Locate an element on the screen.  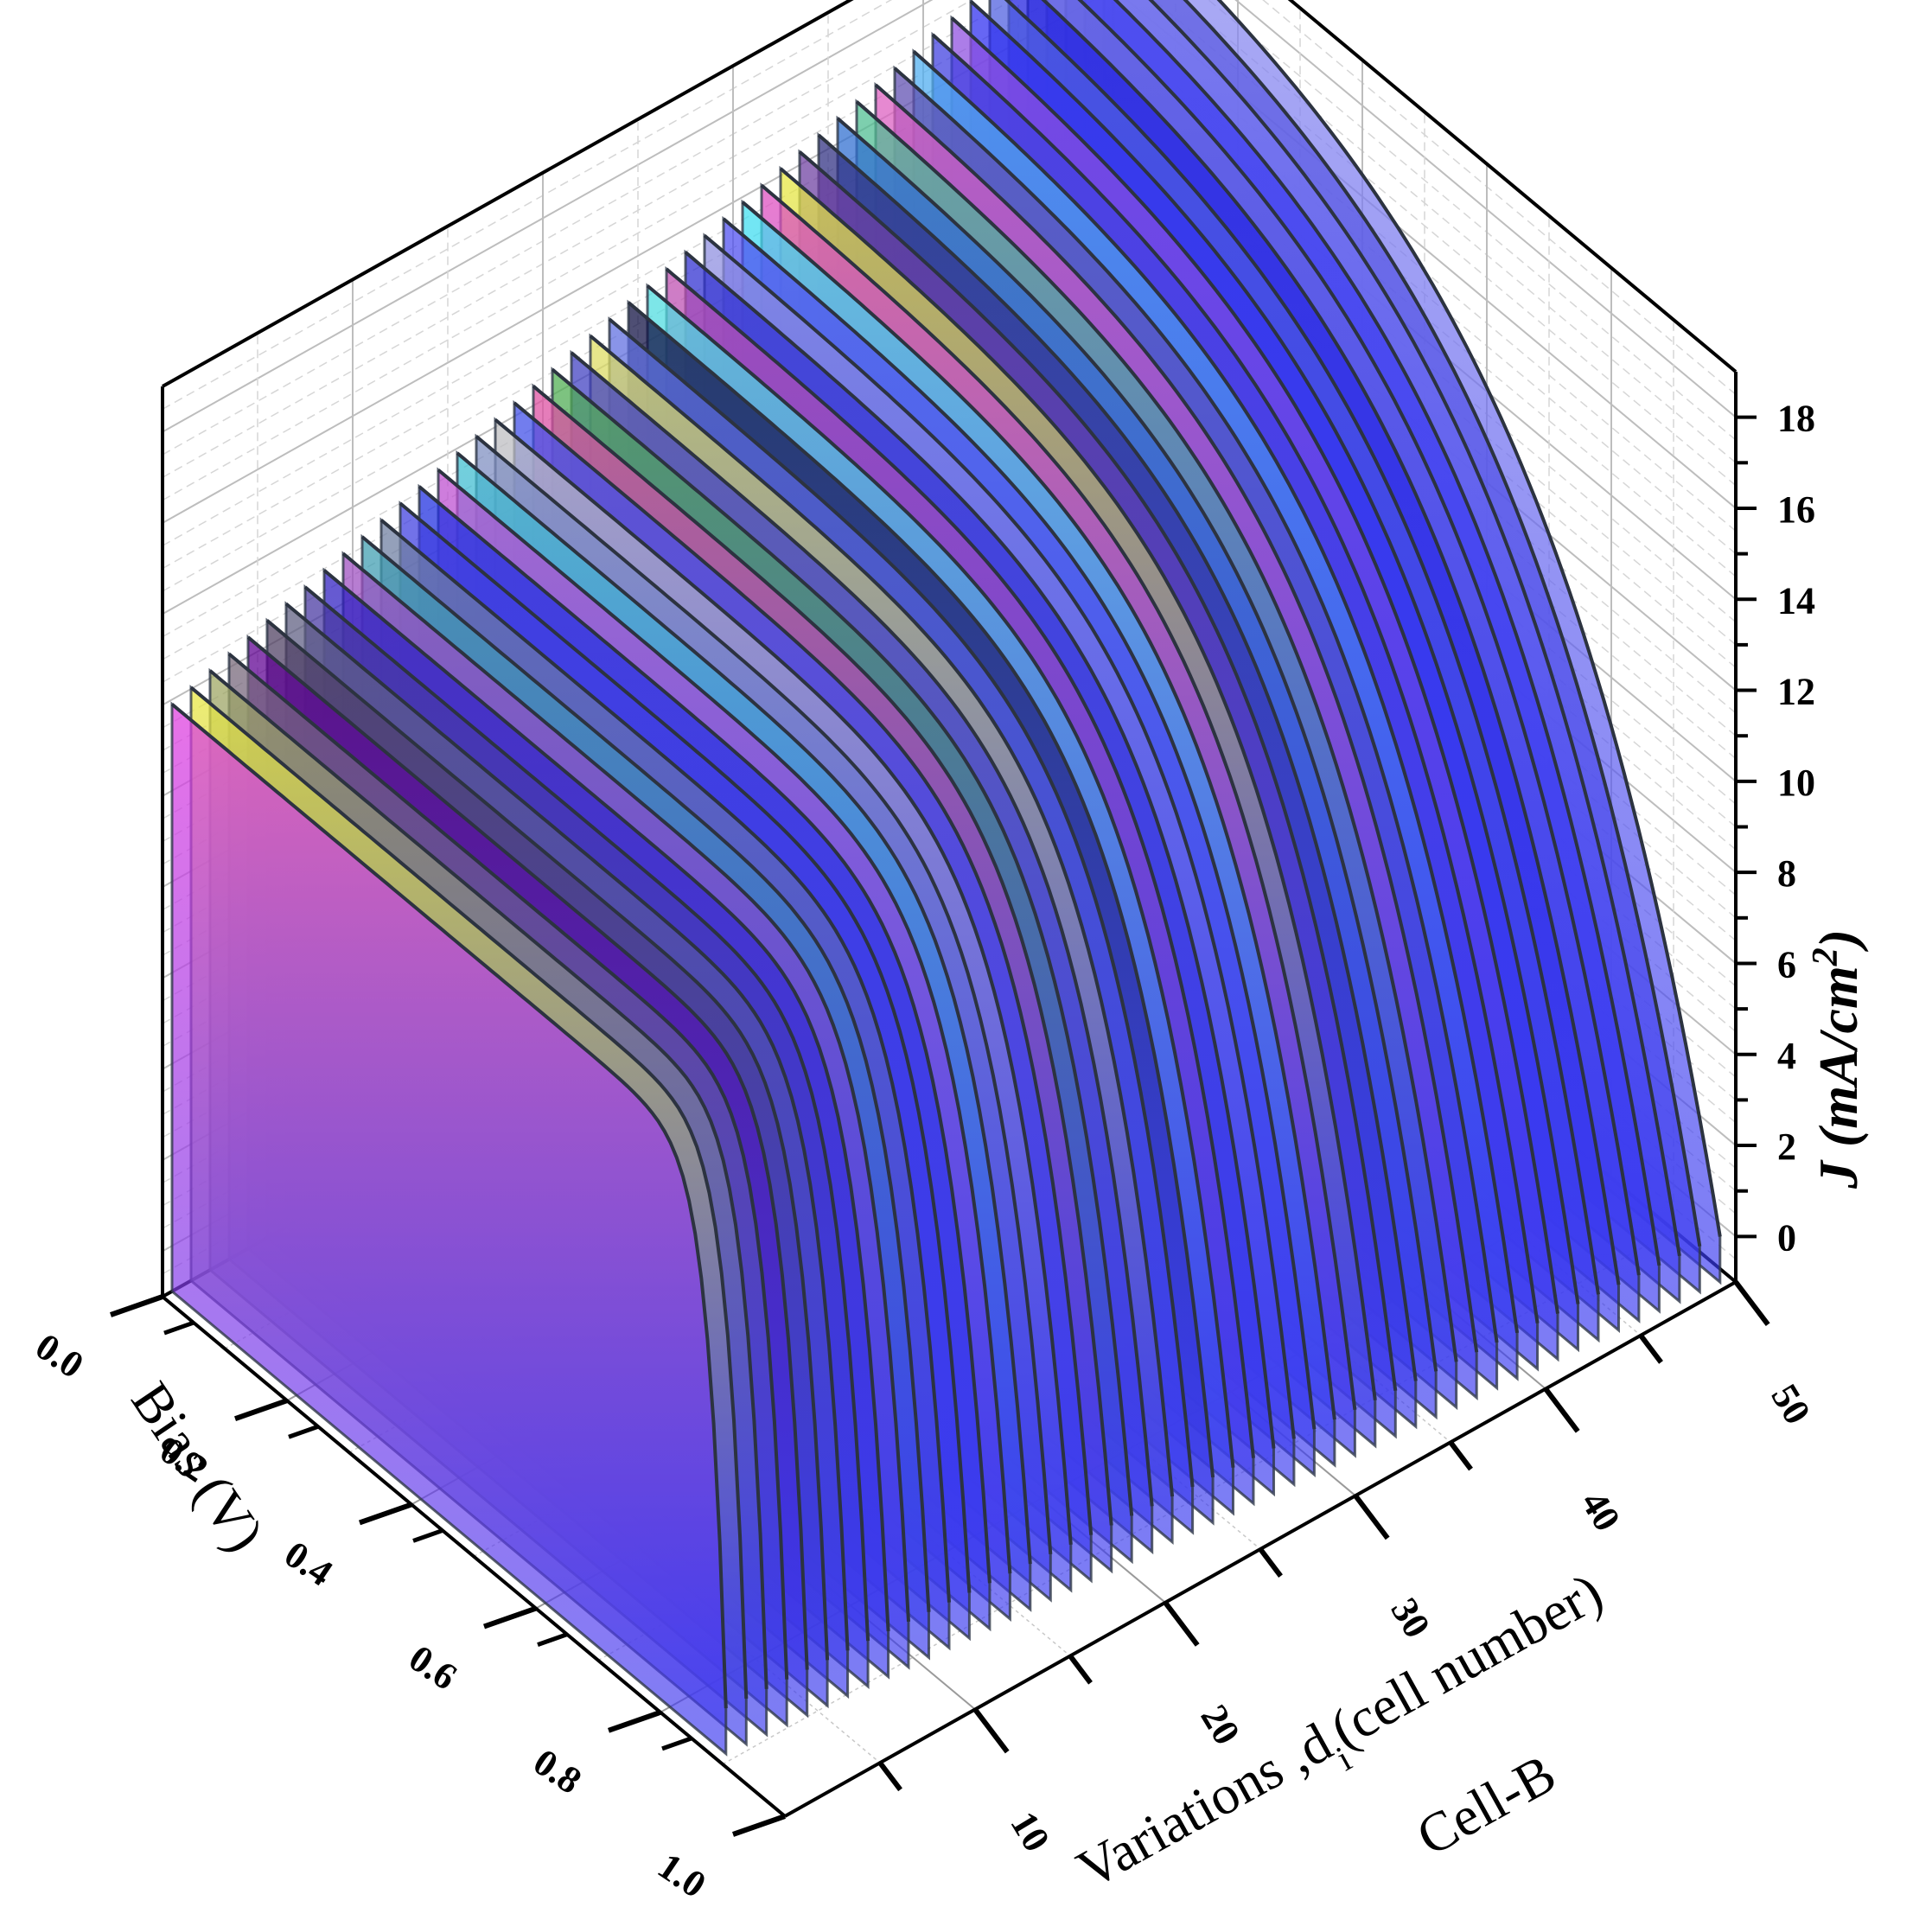
z-tick-label: 16 is located at coordinates (1796, 509).